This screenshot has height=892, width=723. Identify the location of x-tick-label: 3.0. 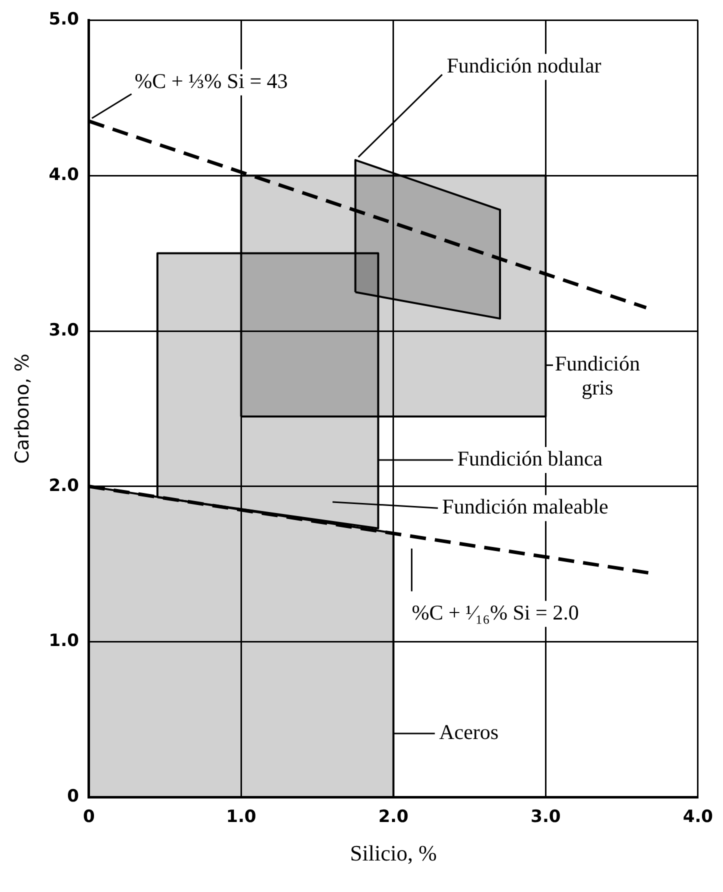
(545, 816).